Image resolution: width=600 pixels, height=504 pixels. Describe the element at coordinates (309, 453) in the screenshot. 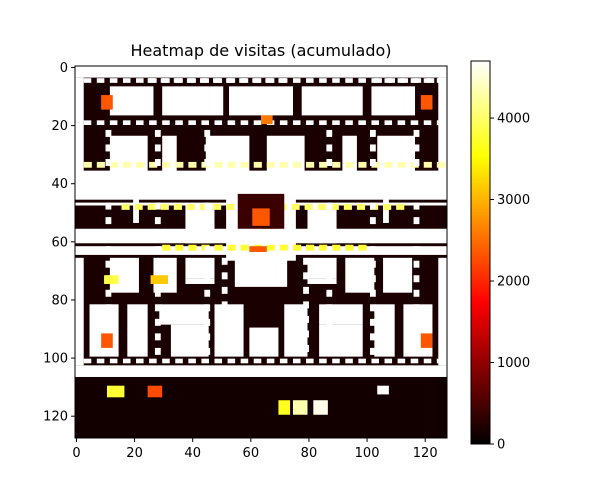

I see `x-tick-label: 80` at that location.